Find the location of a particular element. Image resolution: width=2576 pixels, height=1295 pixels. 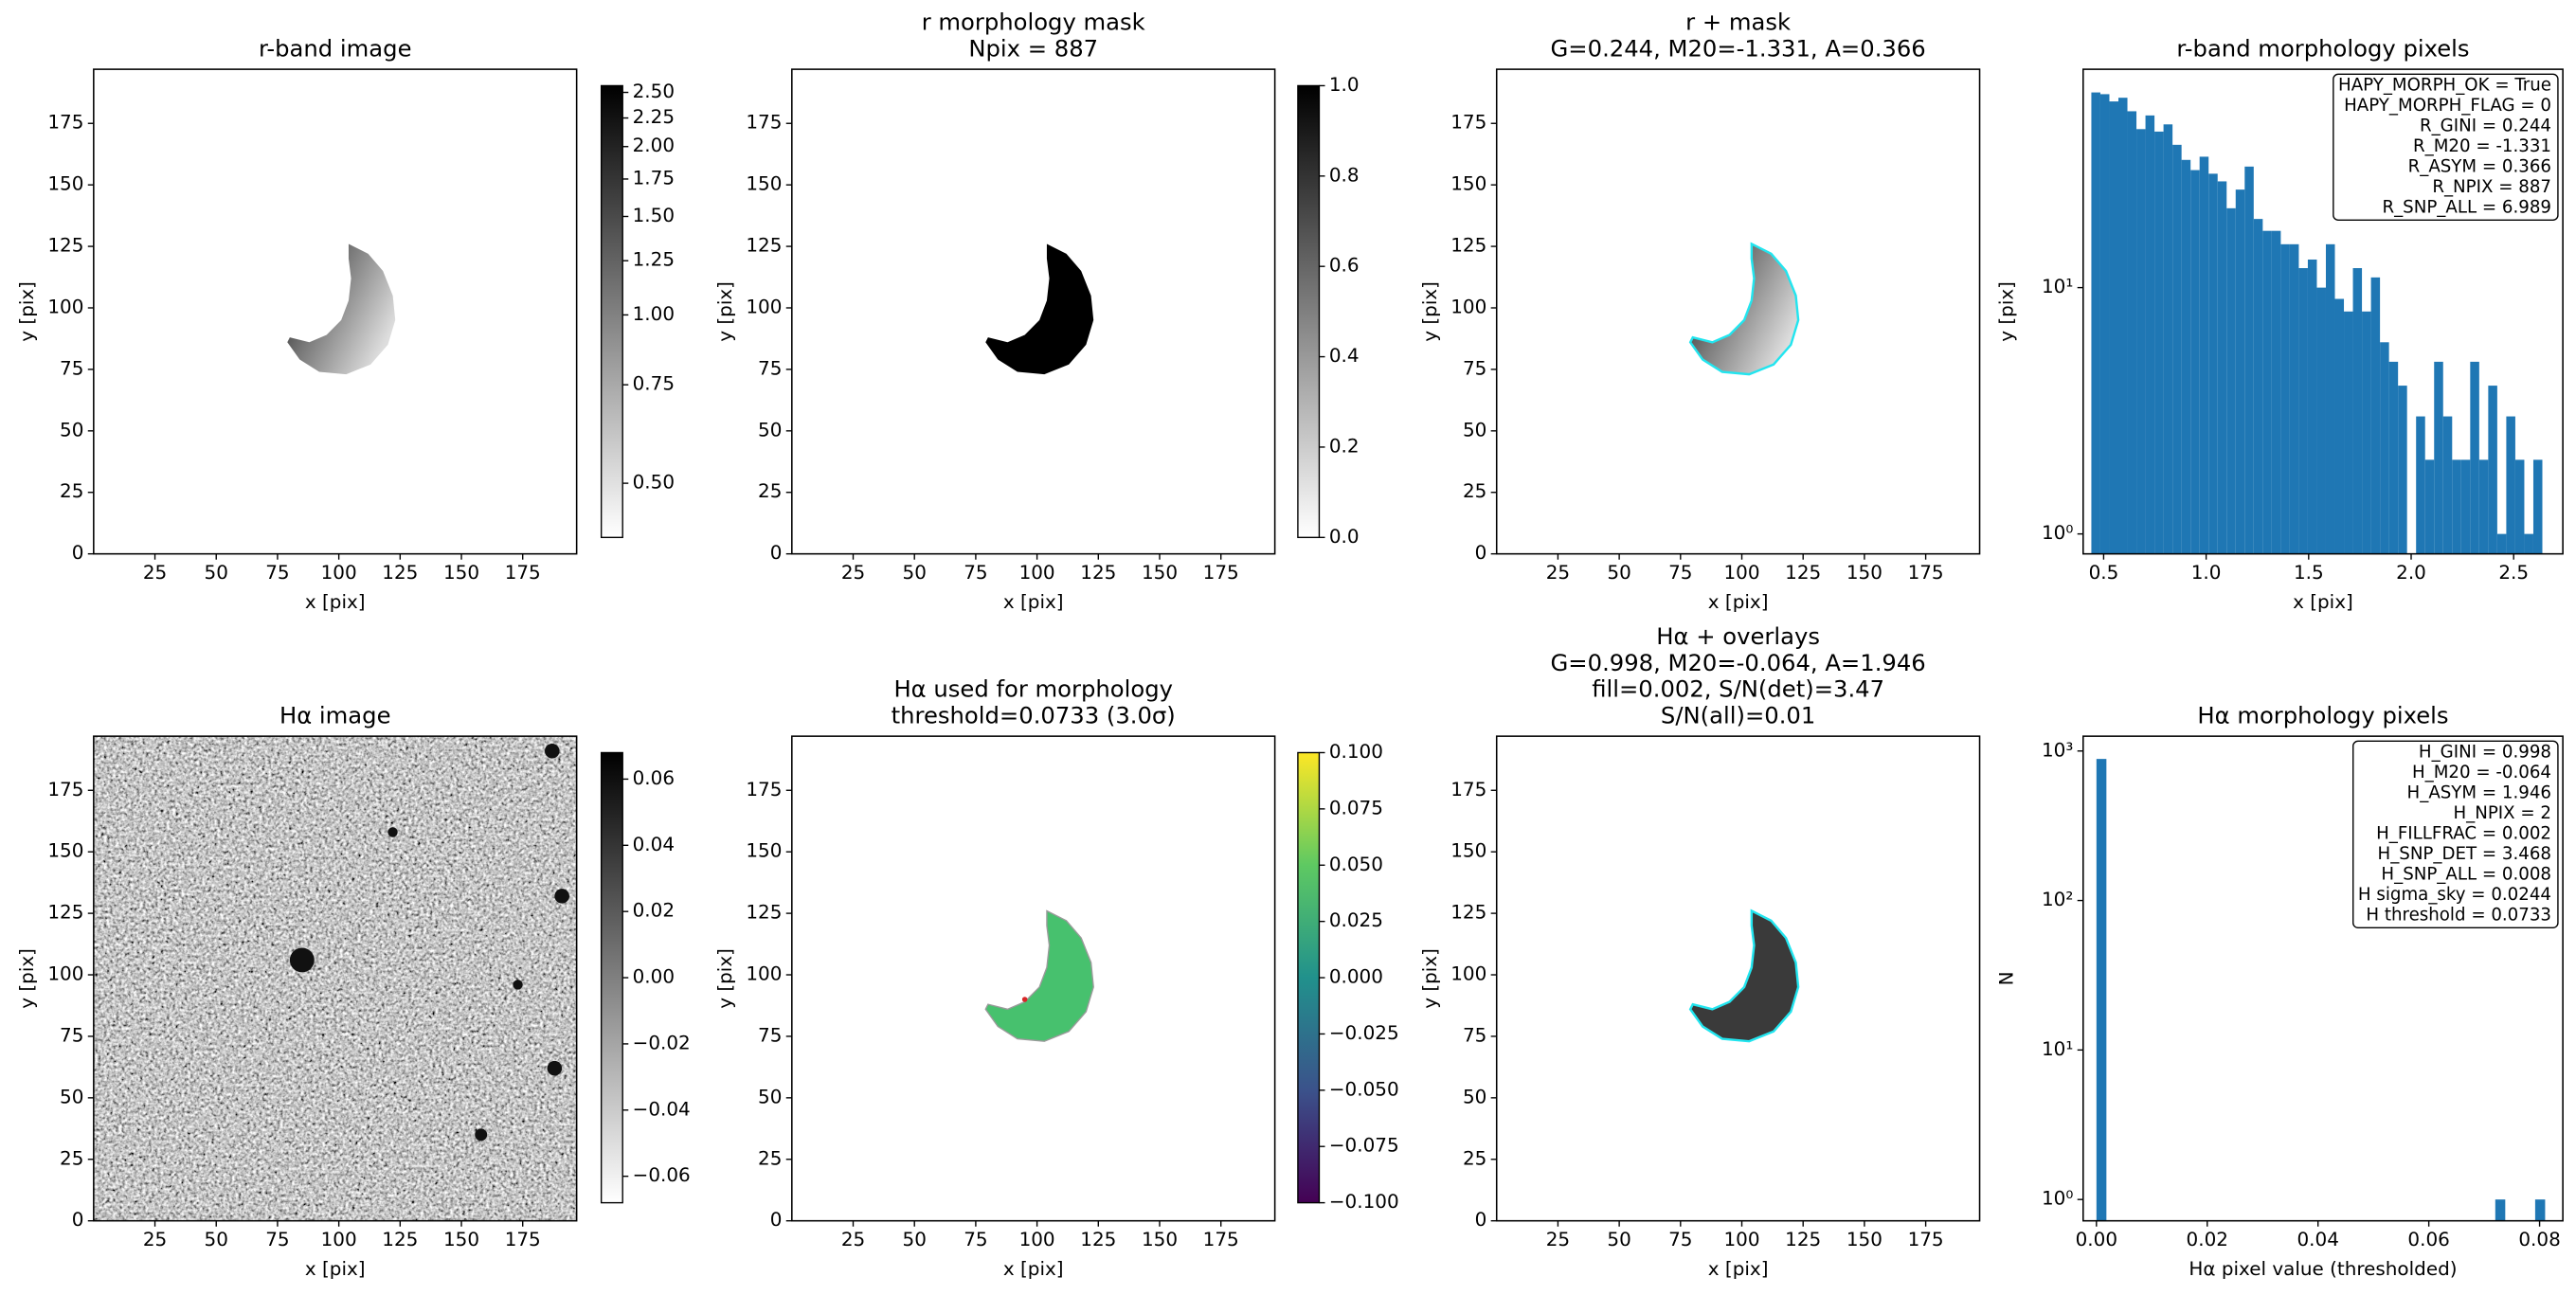

panel-title: r + mask is located at coordinates (1738, 22).